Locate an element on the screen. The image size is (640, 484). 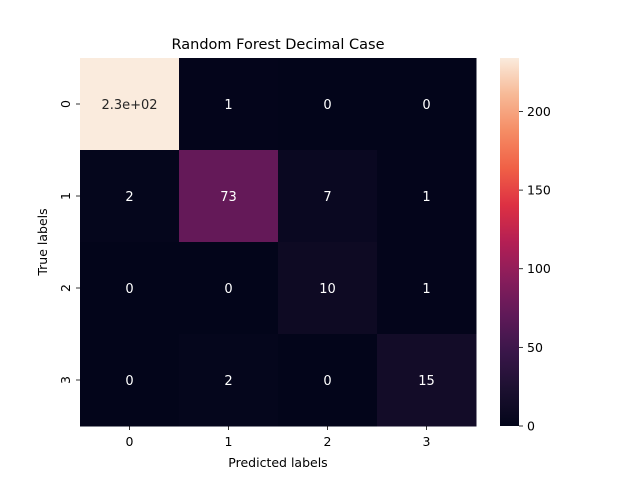
colorbar-tick-label: 0 is located at coordinates (531, 426).